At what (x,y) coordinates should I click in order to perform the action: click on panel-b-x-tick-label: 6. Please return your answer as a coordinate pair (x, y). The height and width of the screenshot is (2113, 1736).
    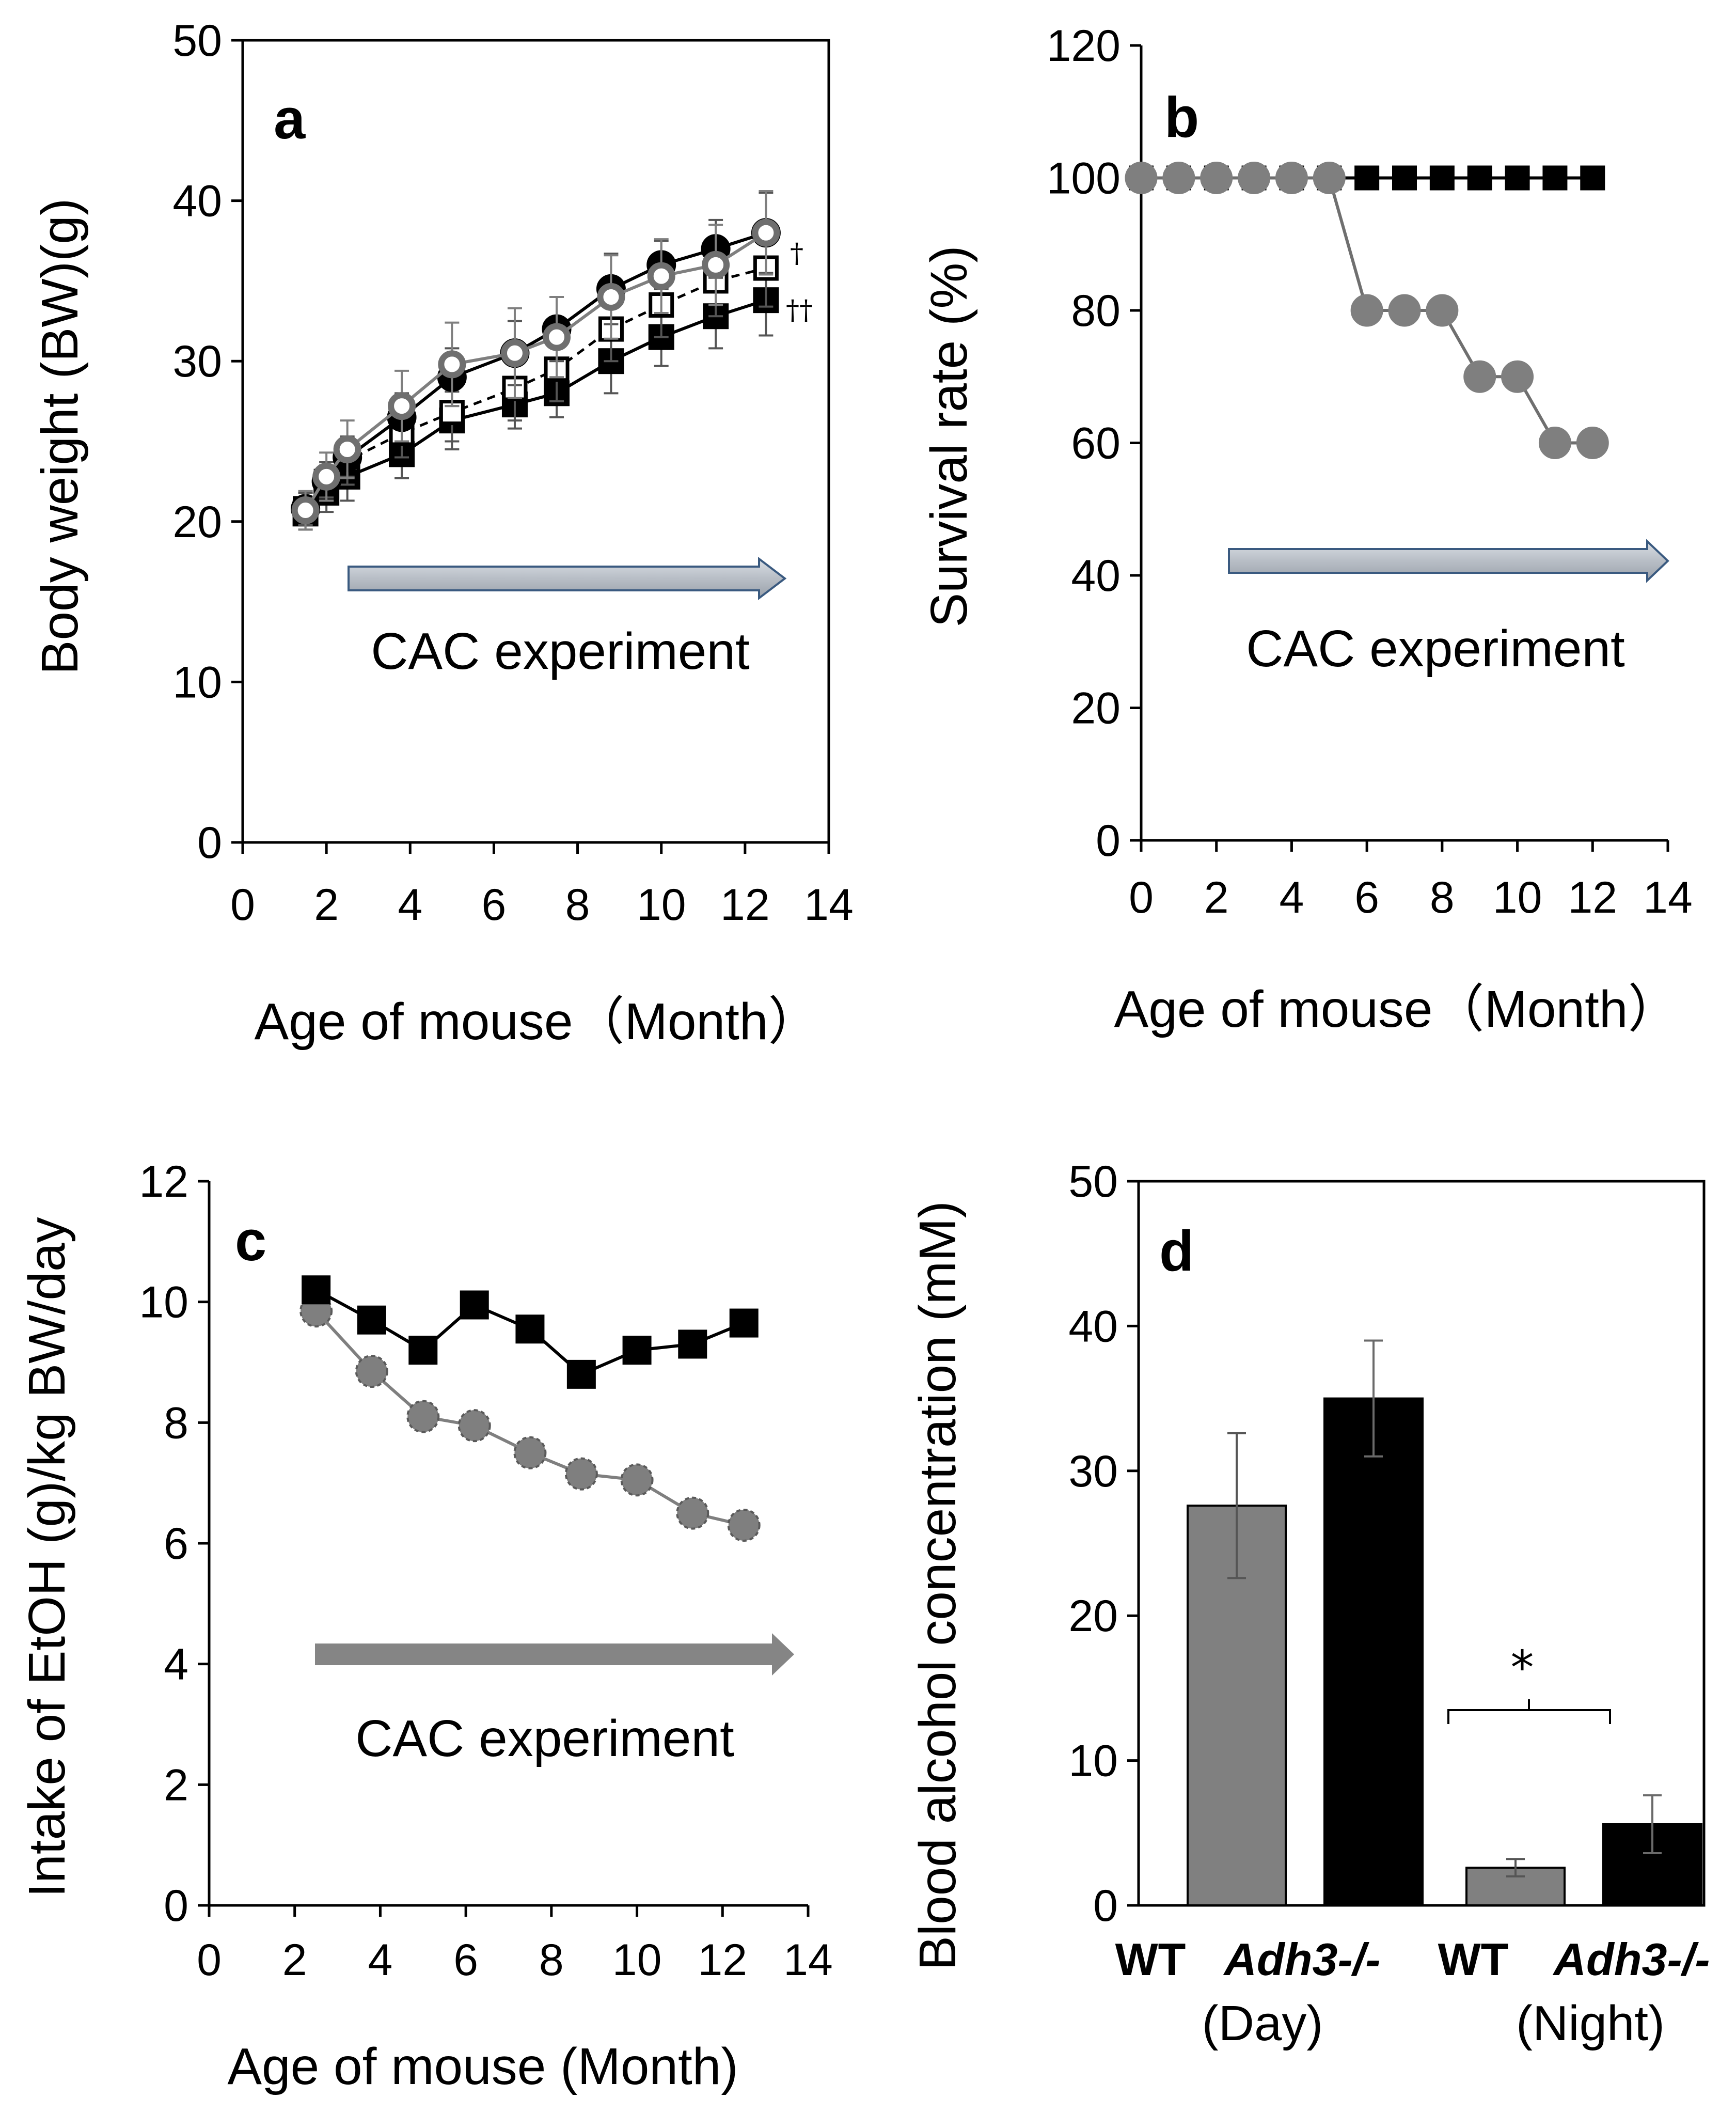
    Looking at the image, I should click on (1367, 898).